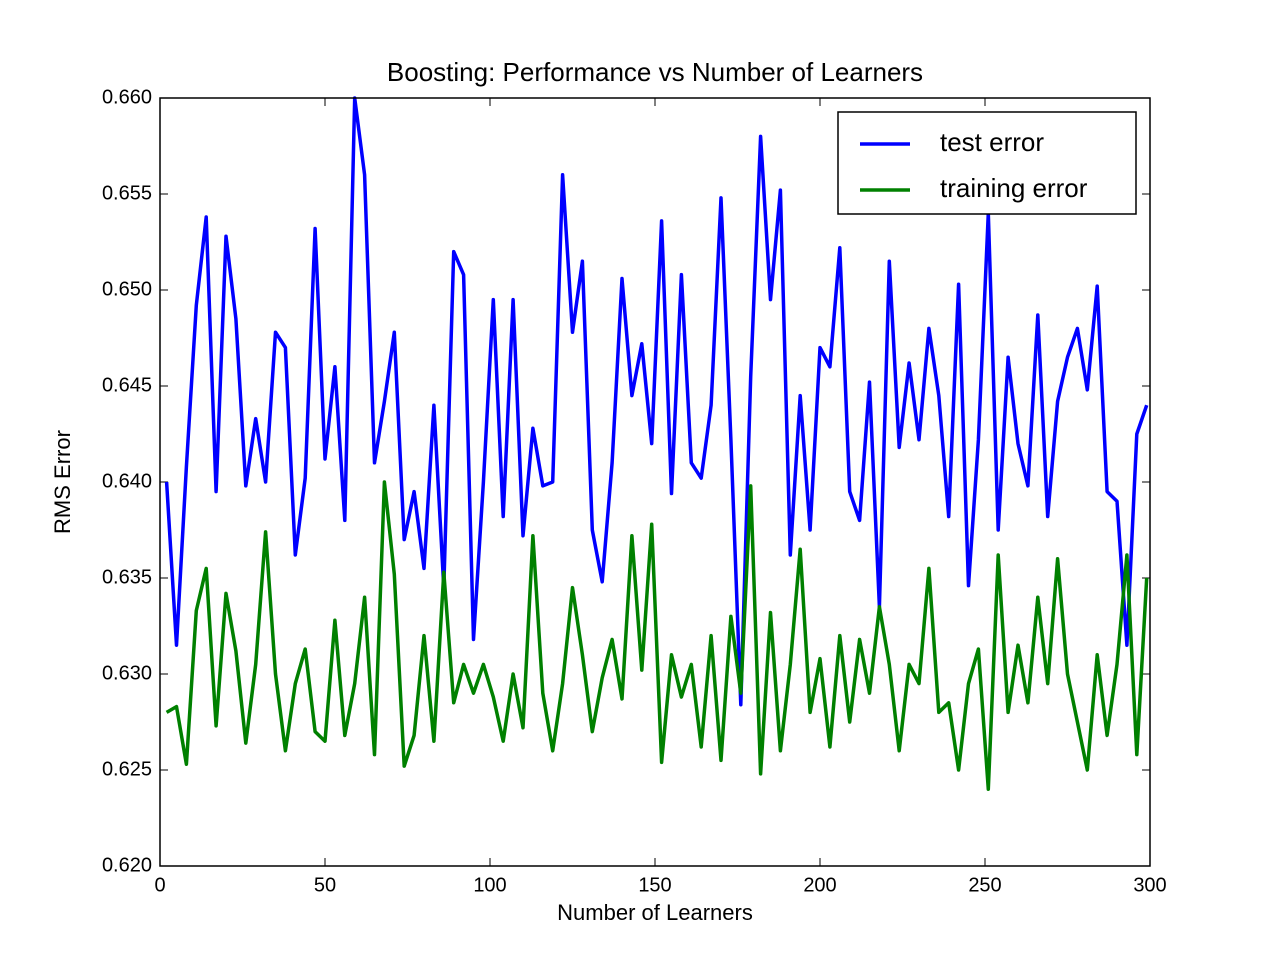 The width and height of the screenshot is (1280, 965). I want to click on y-tick-label: 0.650, so click(127, 289).